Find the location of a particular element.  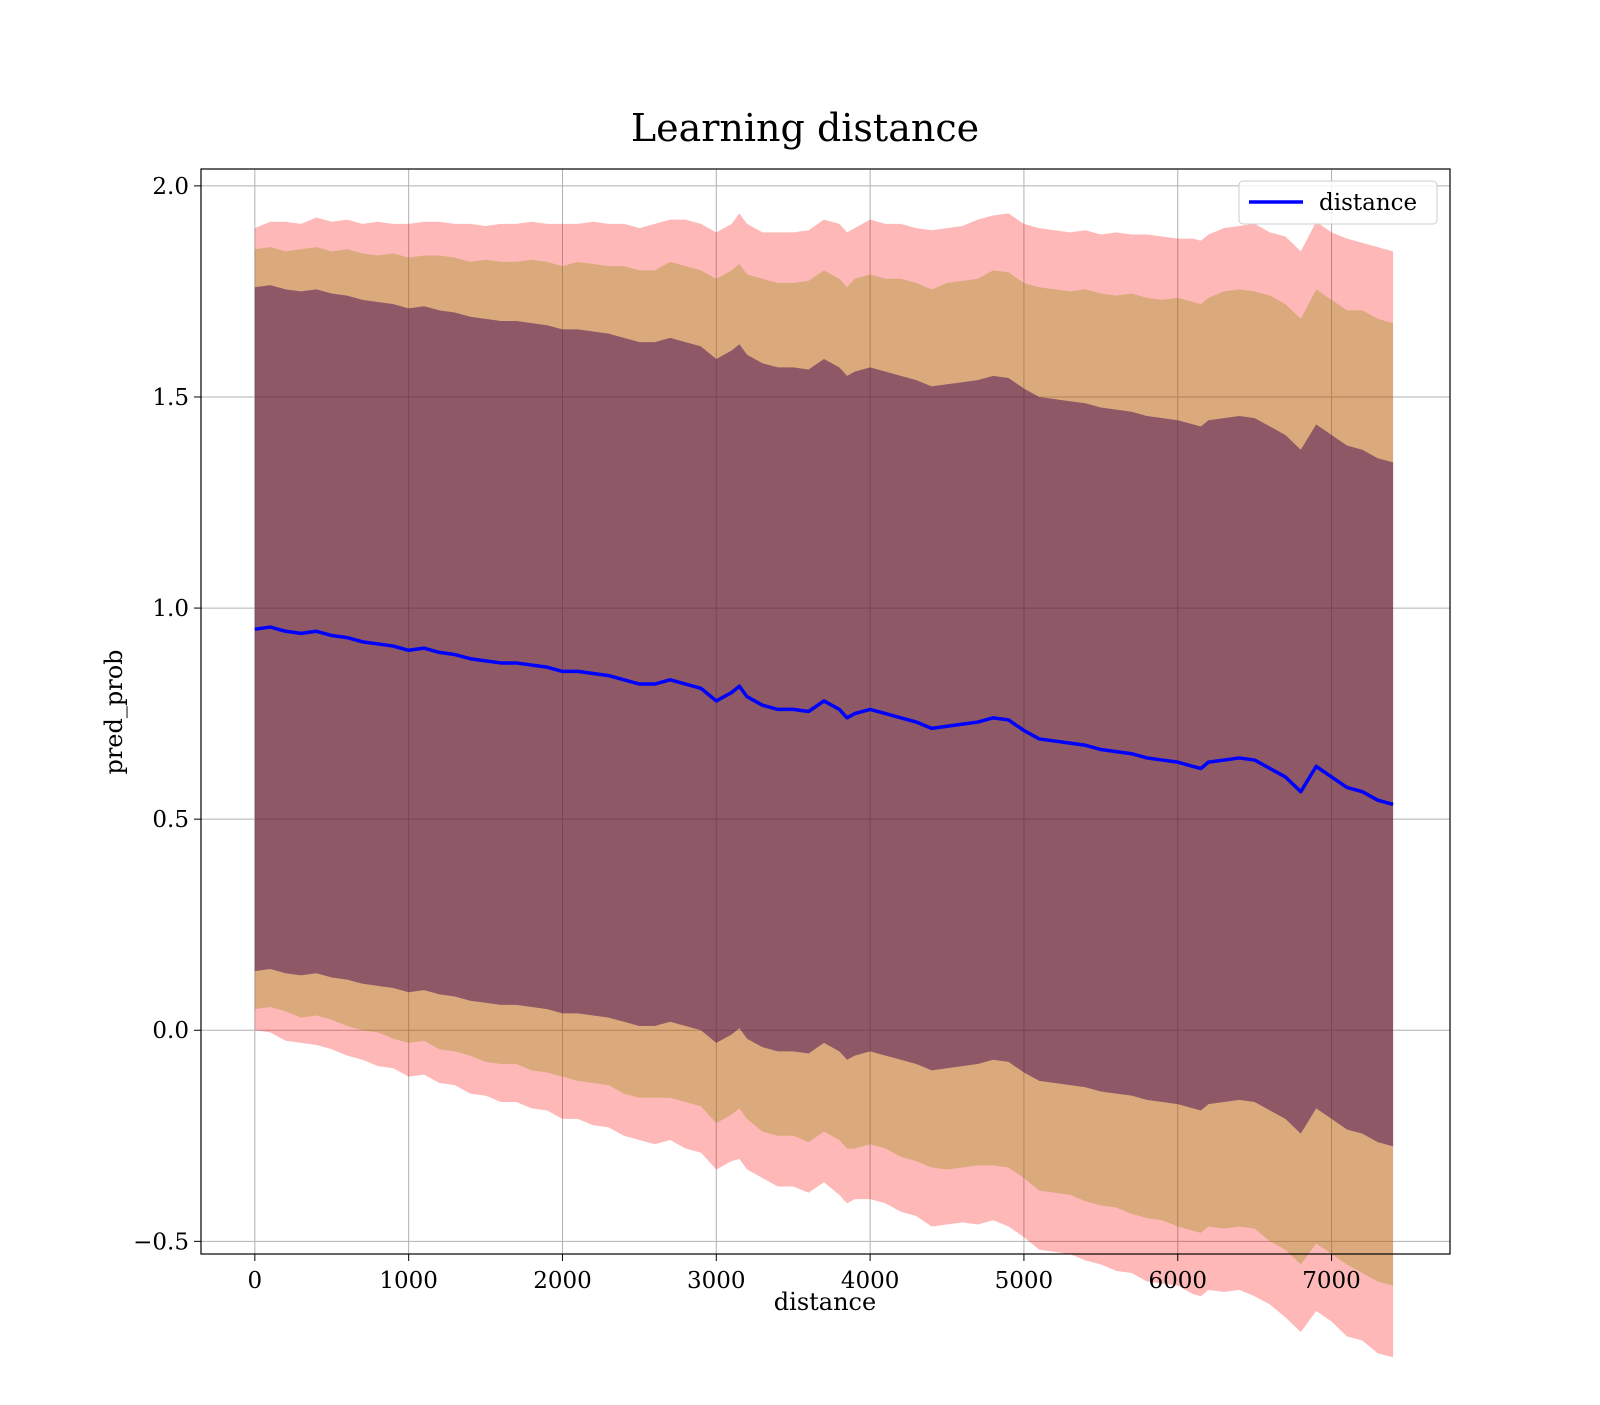

x-tick-label-0: 0 is located at coordinates (255, 1281).